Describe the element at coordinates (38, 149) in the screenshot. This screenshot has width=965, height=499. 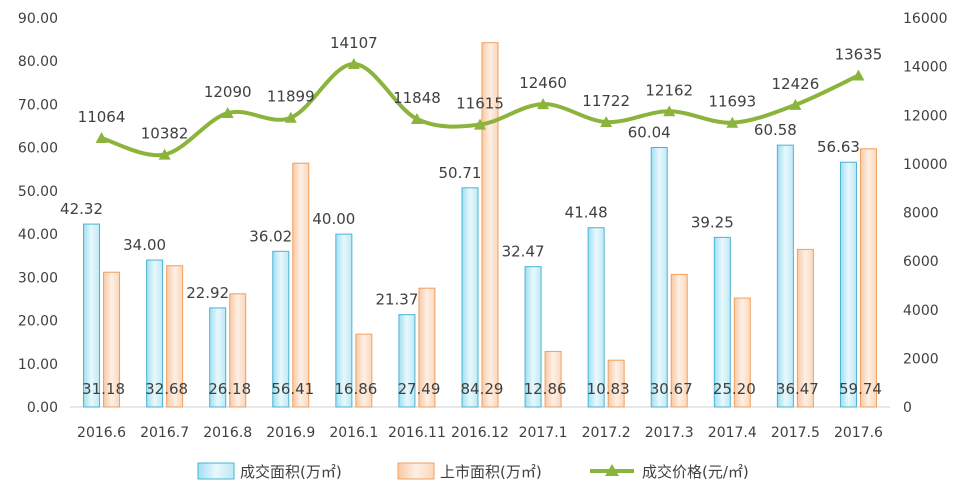
I see `y-left-tick-label: 60.00` at that location.